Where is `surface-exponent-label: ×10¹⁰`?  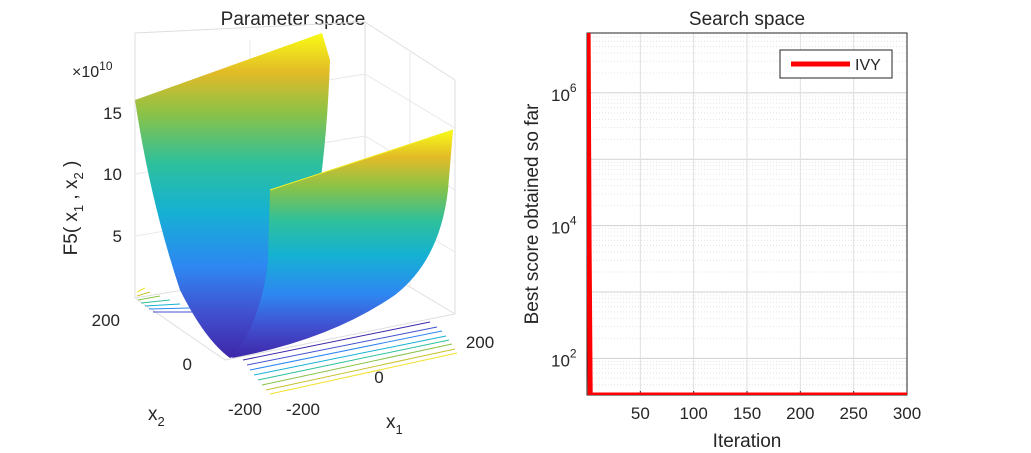 surface-exponent-label: ×10¹⁰ is located at coordinates (92, 70).